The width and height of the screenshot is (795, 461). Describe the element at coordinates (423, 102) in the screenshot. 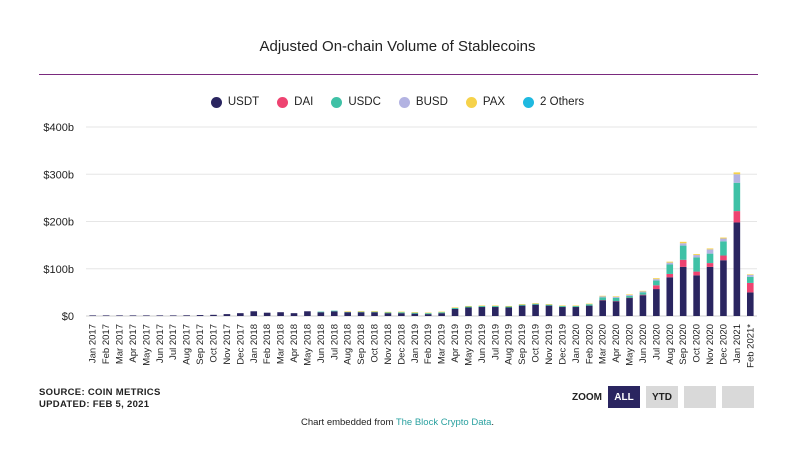

I see `legend-item-busd: BUSD` at that location.